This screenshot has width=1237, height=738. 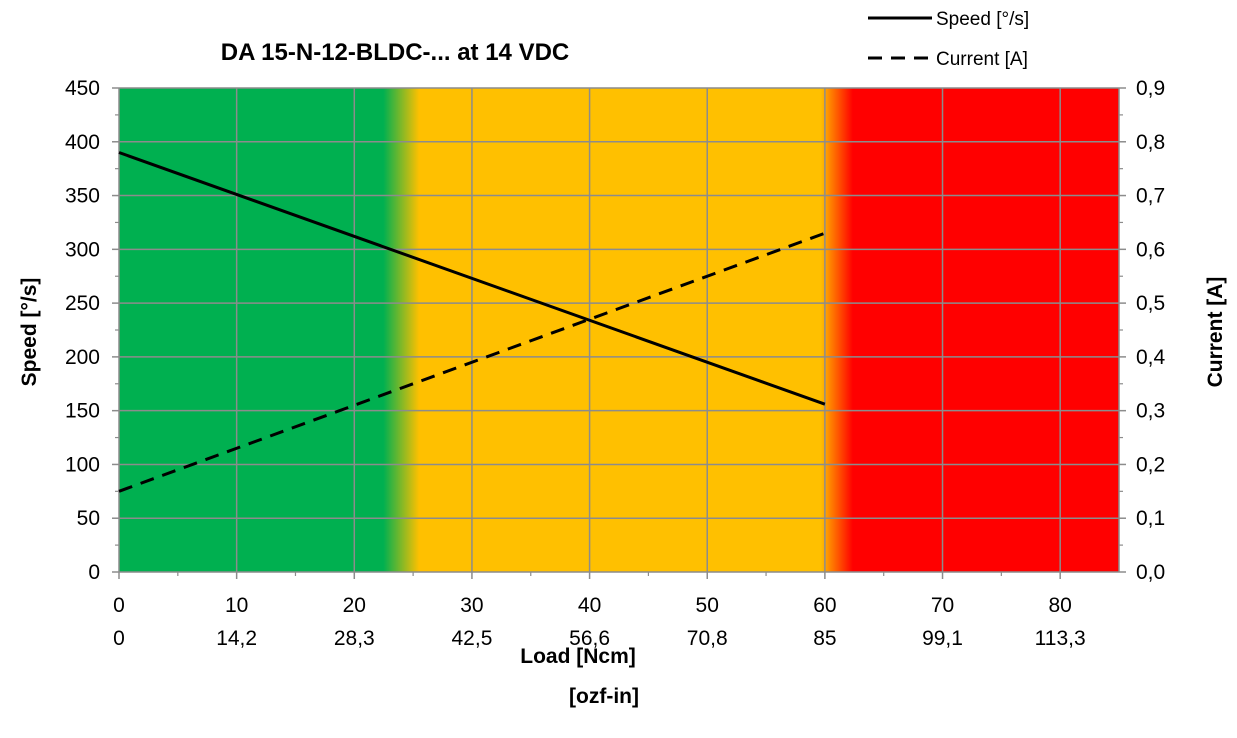 What do you see at coordinates (354, 638) in the screenshot?
I see `x-secondary-tick-label: 28,3` at bounding box center [354, 638].